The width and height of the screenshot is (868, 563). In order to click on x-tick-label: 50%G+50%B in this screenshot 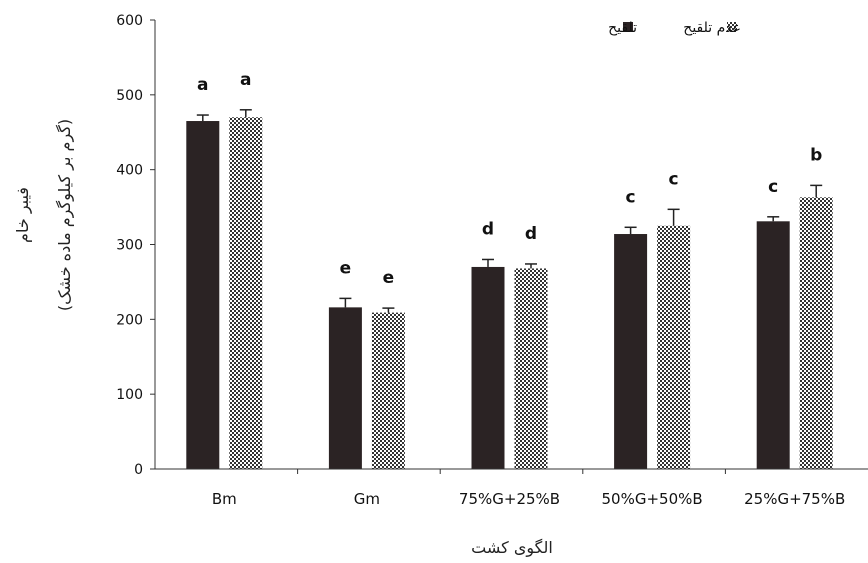, I will do `click(652, 499)`.